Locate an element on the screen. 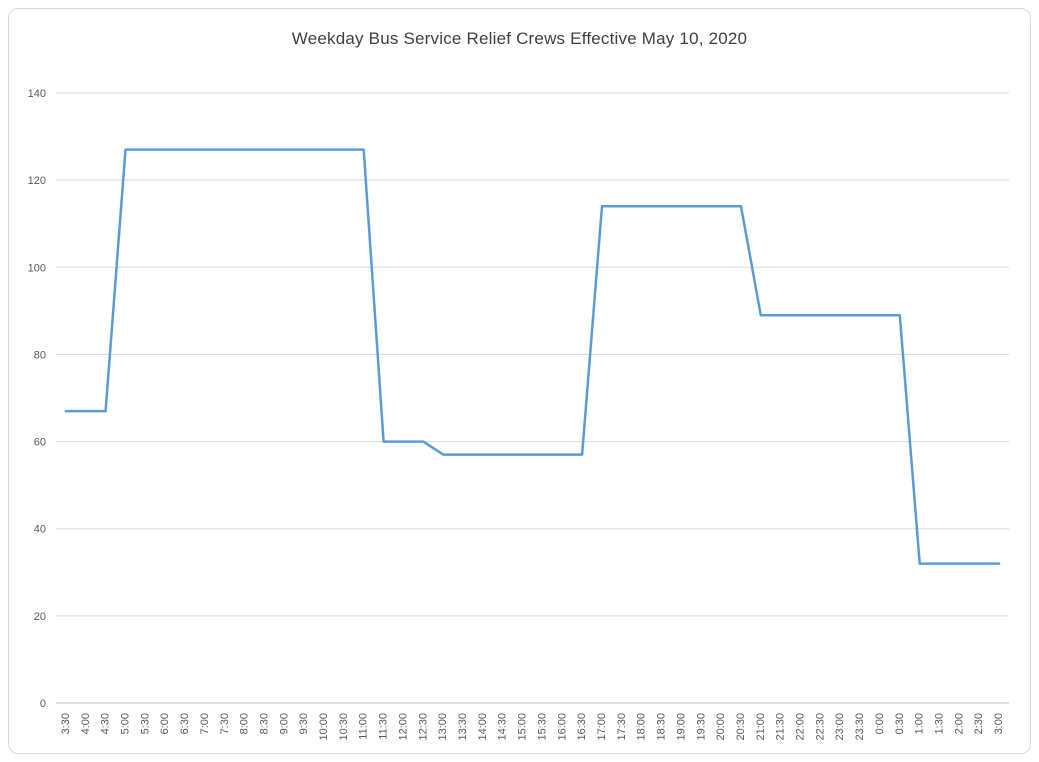 The width and height of the screenshot is (1039, 762). y-tick-label: 40 is located at coordinates (40, 530).